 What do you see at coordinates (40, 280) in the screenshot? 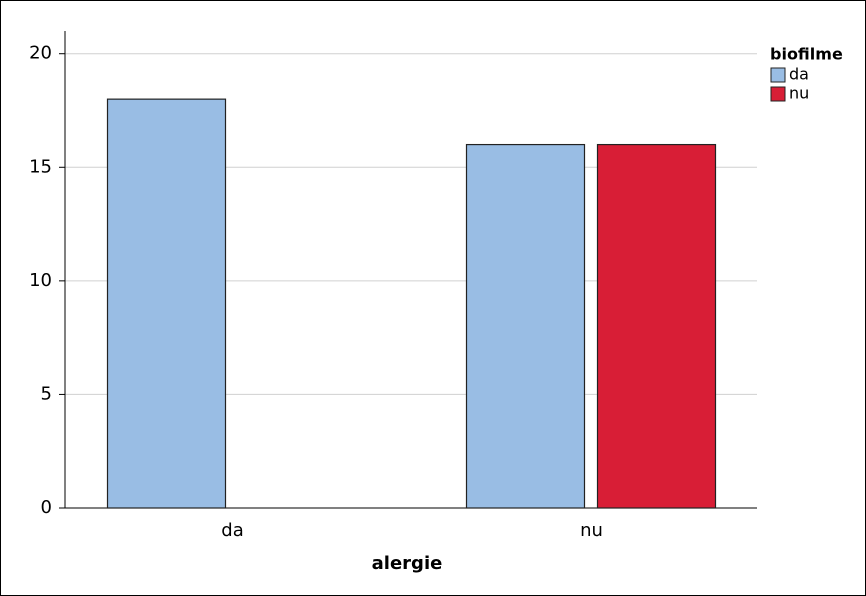
I see `y-tick-label: 10` at bounding box center [40, 280].